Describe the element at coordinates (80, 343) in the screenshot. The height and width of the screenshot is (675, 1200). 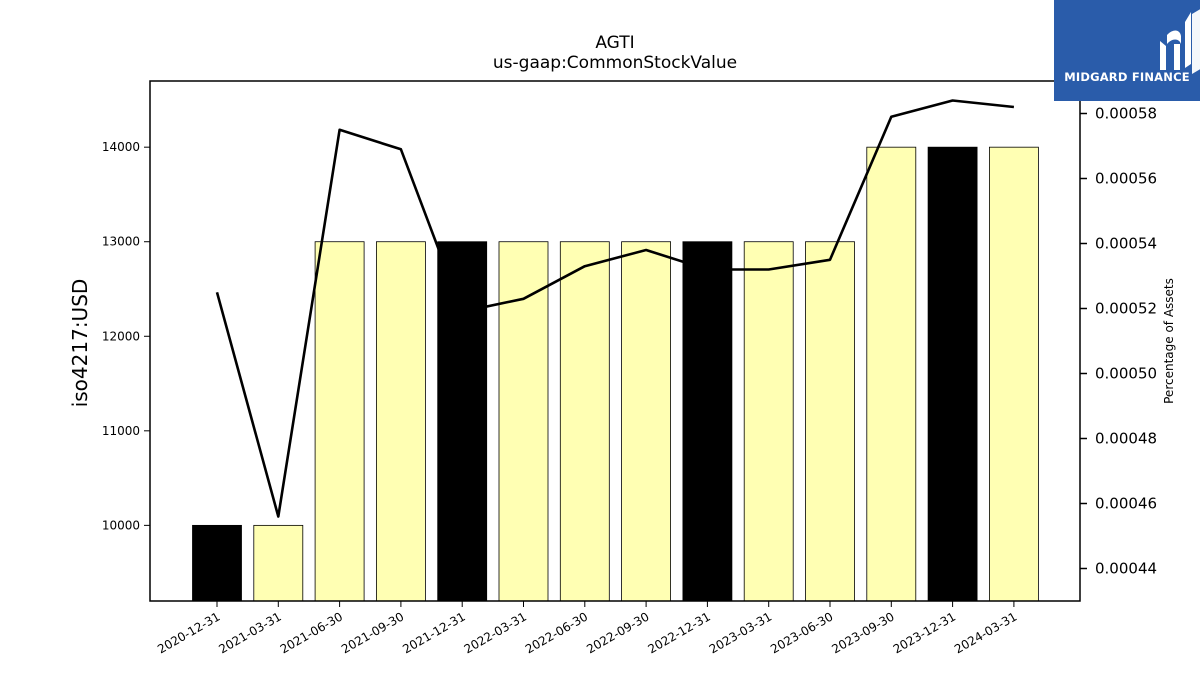
I see `y-axis-label: iso4217:USD` at that location.